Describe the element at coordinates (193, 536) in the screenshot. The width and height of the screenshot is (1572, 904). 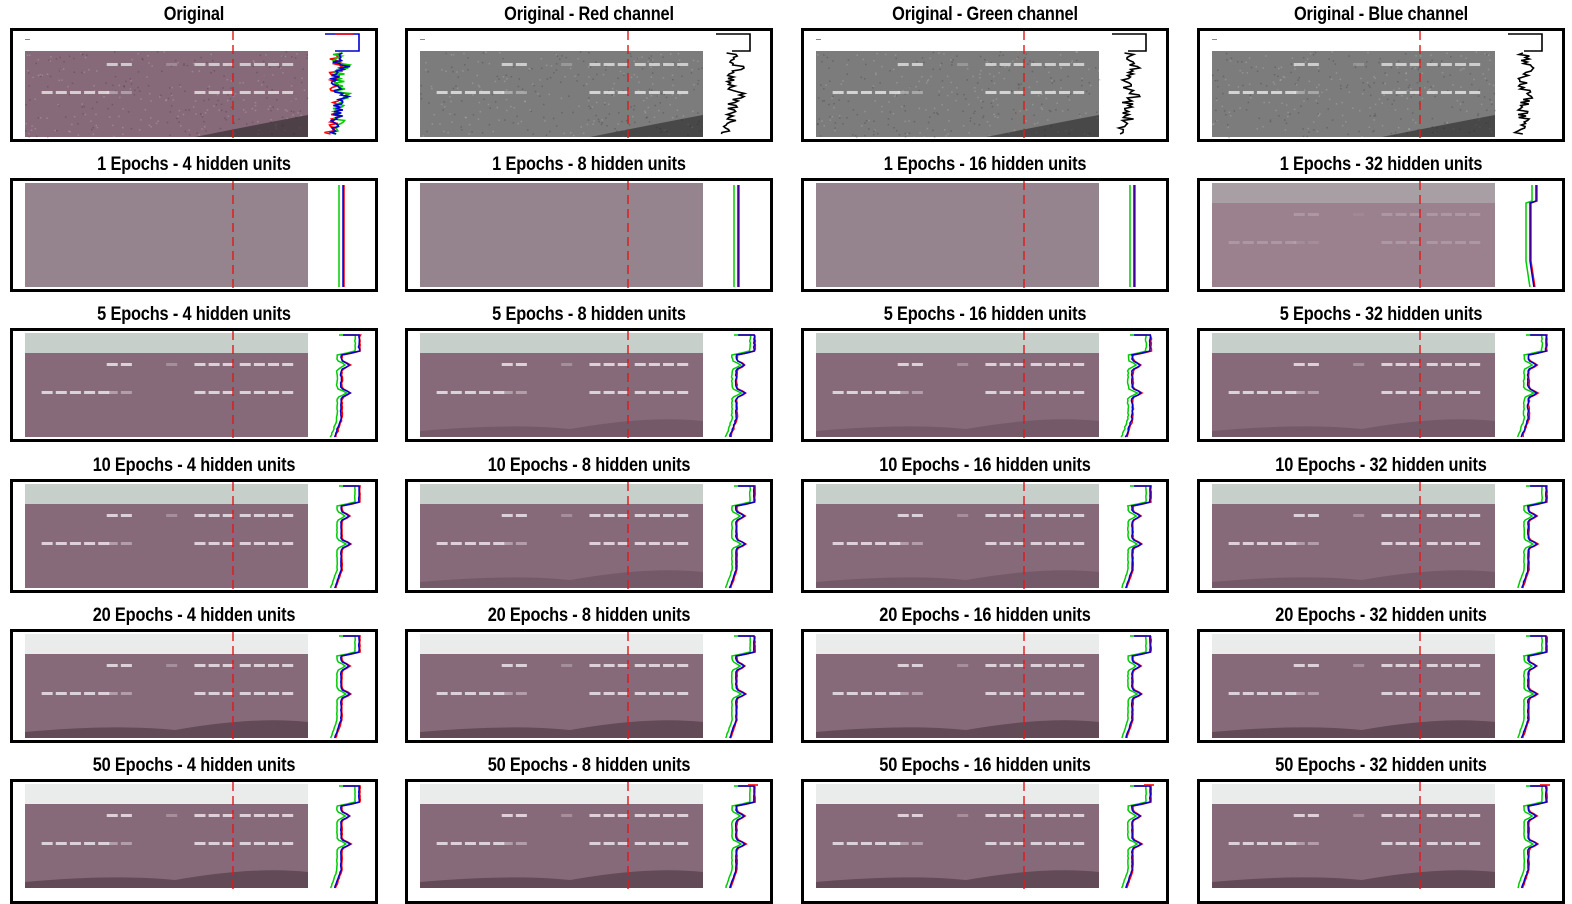
I see `panel-image` at that location.